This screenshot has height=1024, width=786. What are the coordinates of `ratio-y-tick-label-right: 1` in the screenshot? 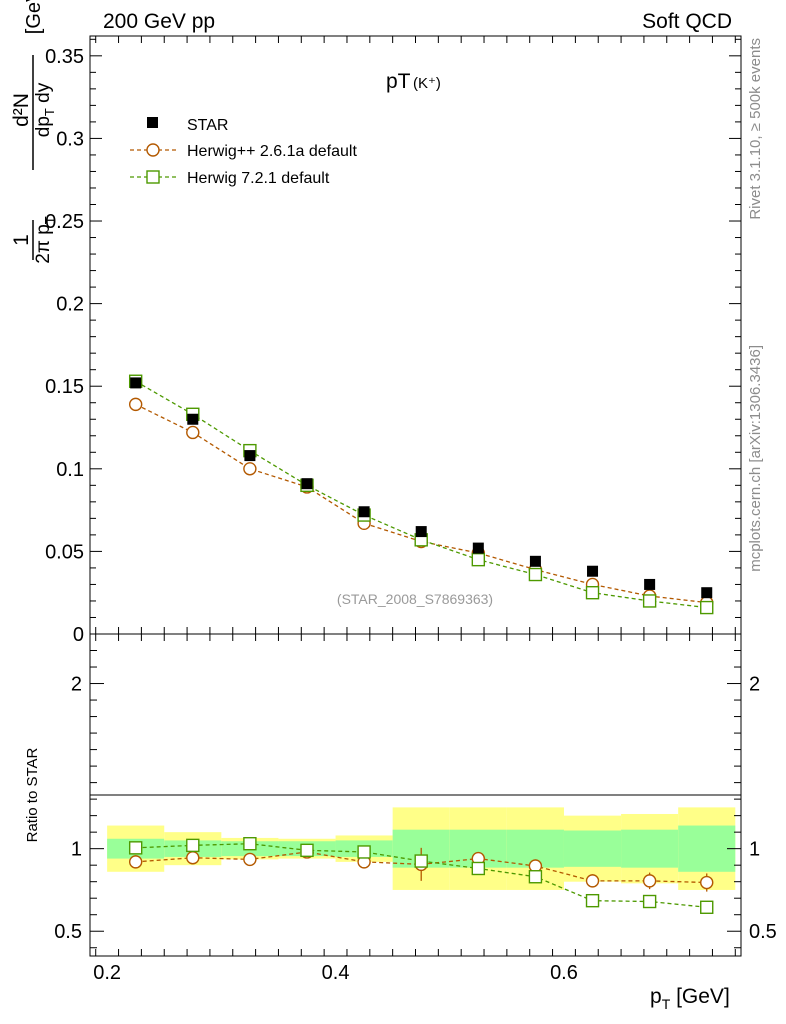 It's located at (754, 850).